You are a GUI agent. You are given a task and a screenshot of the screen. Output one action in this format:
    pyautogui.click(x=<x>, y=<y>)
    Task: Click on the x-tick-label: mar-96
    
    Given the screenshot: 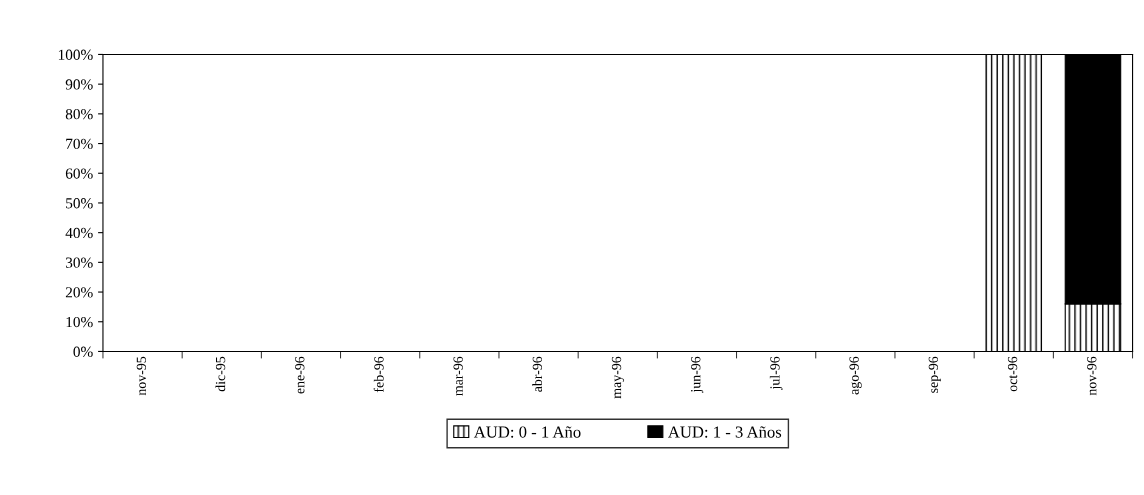 What is the action you would take?
    pyautogui.click(x=458, y=376)
    